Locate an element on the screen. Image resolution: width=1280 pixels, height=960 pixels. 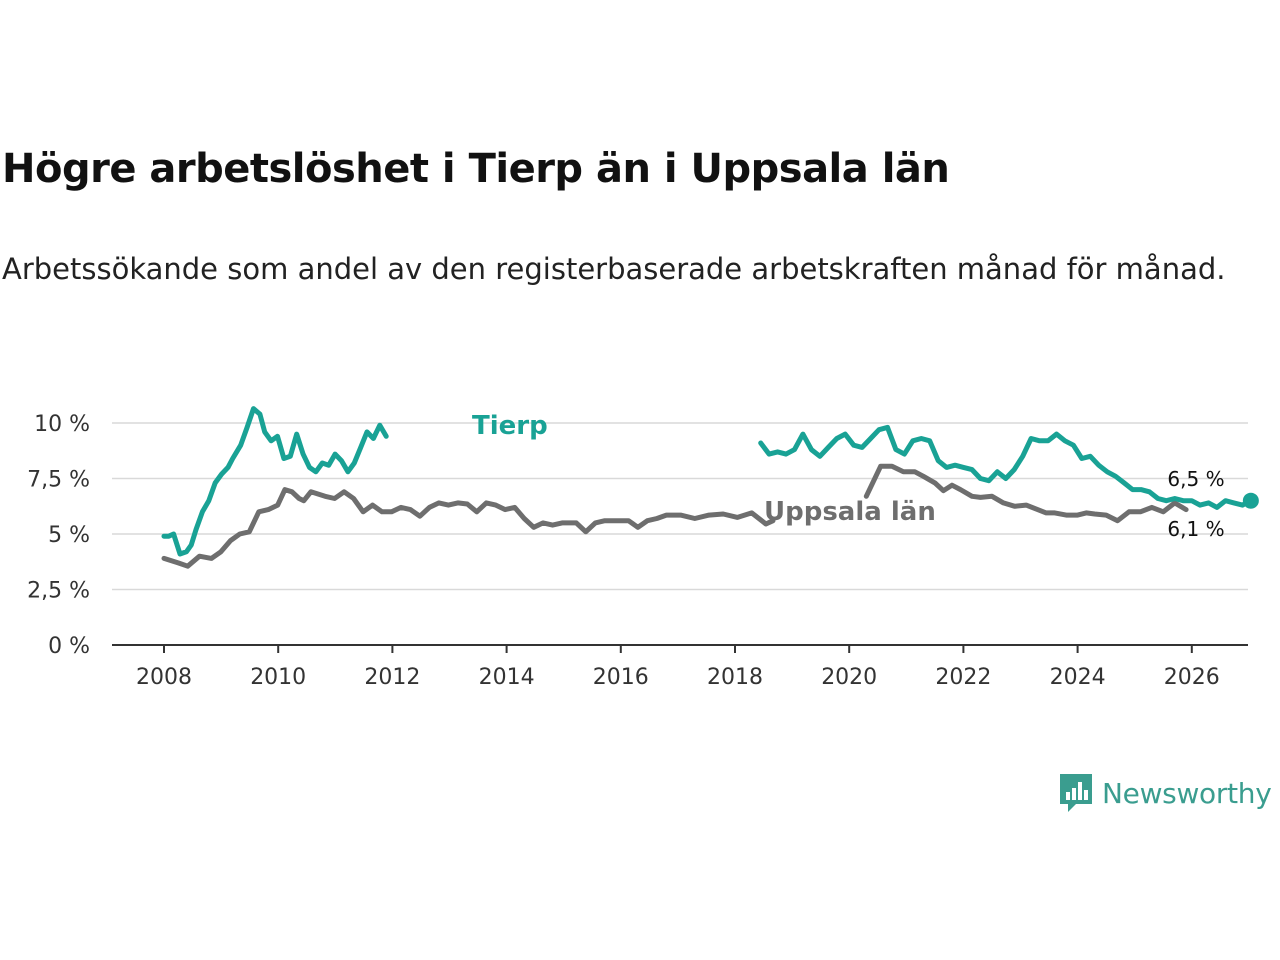
tierp-end-marker is located at coordinates (1250, 500).